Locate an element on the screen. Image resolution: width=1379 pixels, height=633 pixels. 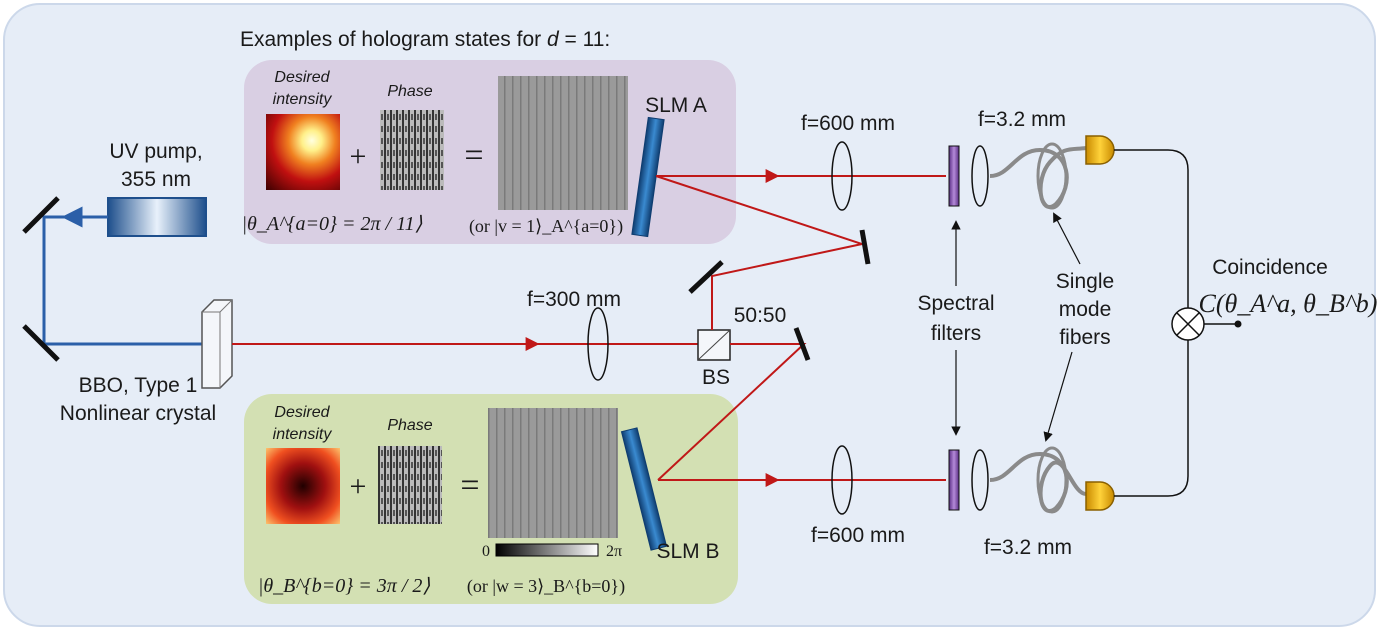
smf-label-line2: mode is located at coordinates (1085, 309).